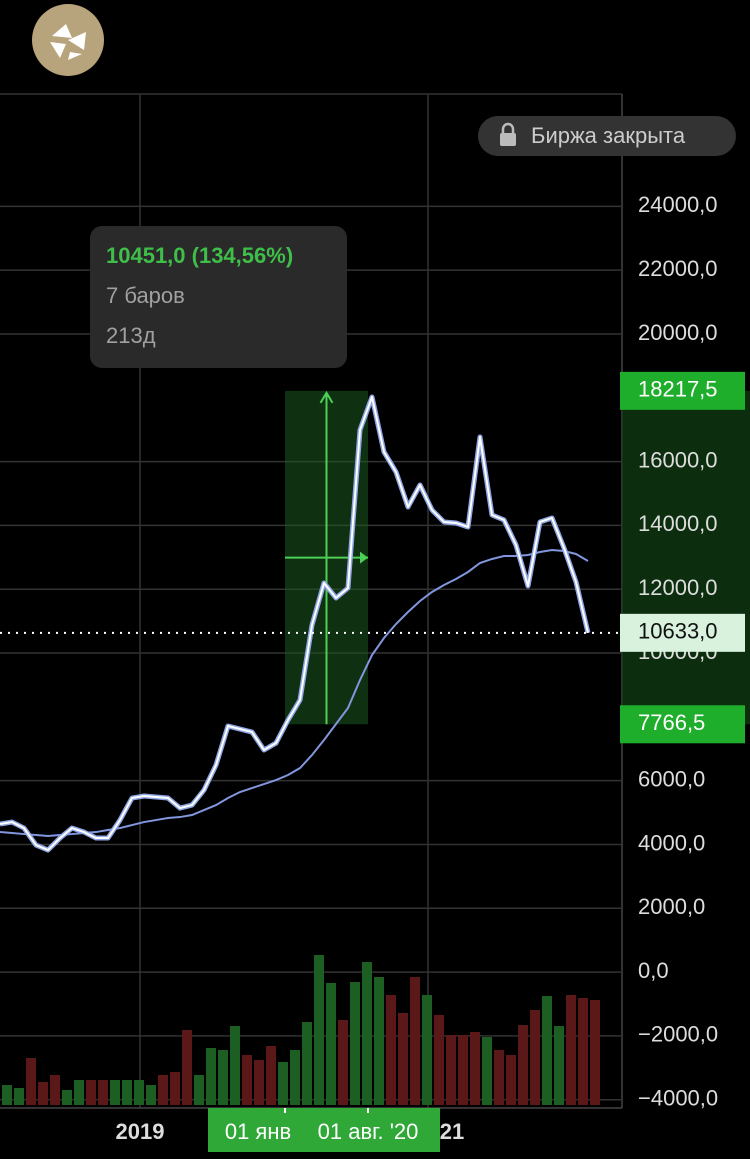 Image resolution: width=750 pixels, height=1159 pixels. What do you see at coordinates (671, 842) in the screenshot?
I see `y-tick-label: 4000,0` at bounding box center [671, 842].